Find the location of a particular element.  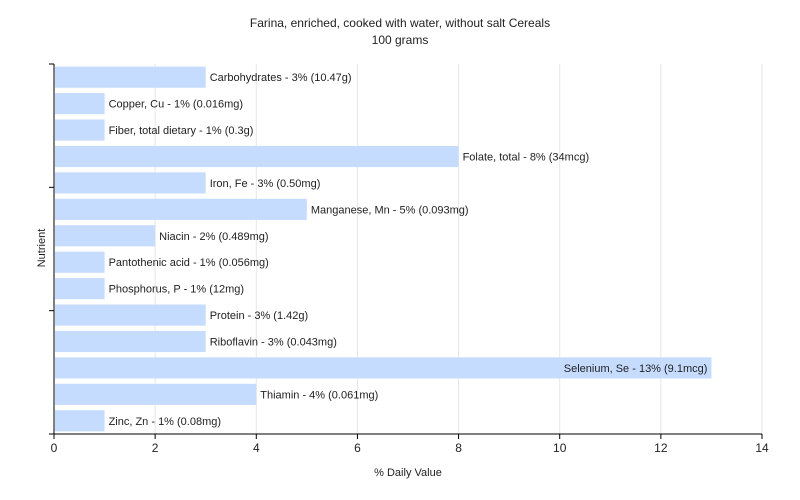

bar-label: Copper, Cu - 1% (0.016mg) is located at coordinates (176, 105).